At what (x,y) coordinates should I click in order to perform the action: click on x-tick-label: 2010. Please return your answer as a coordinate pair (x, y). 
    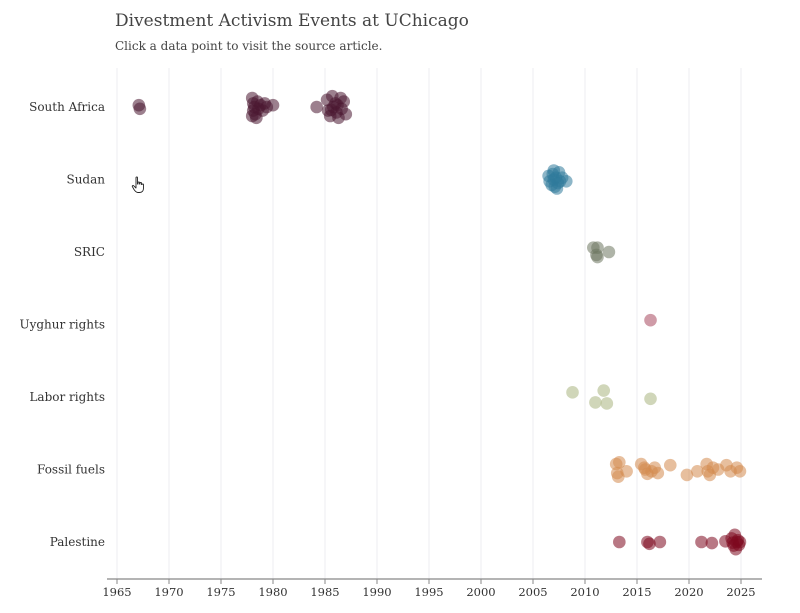
    Looking at the image, I should click on (584, 592).